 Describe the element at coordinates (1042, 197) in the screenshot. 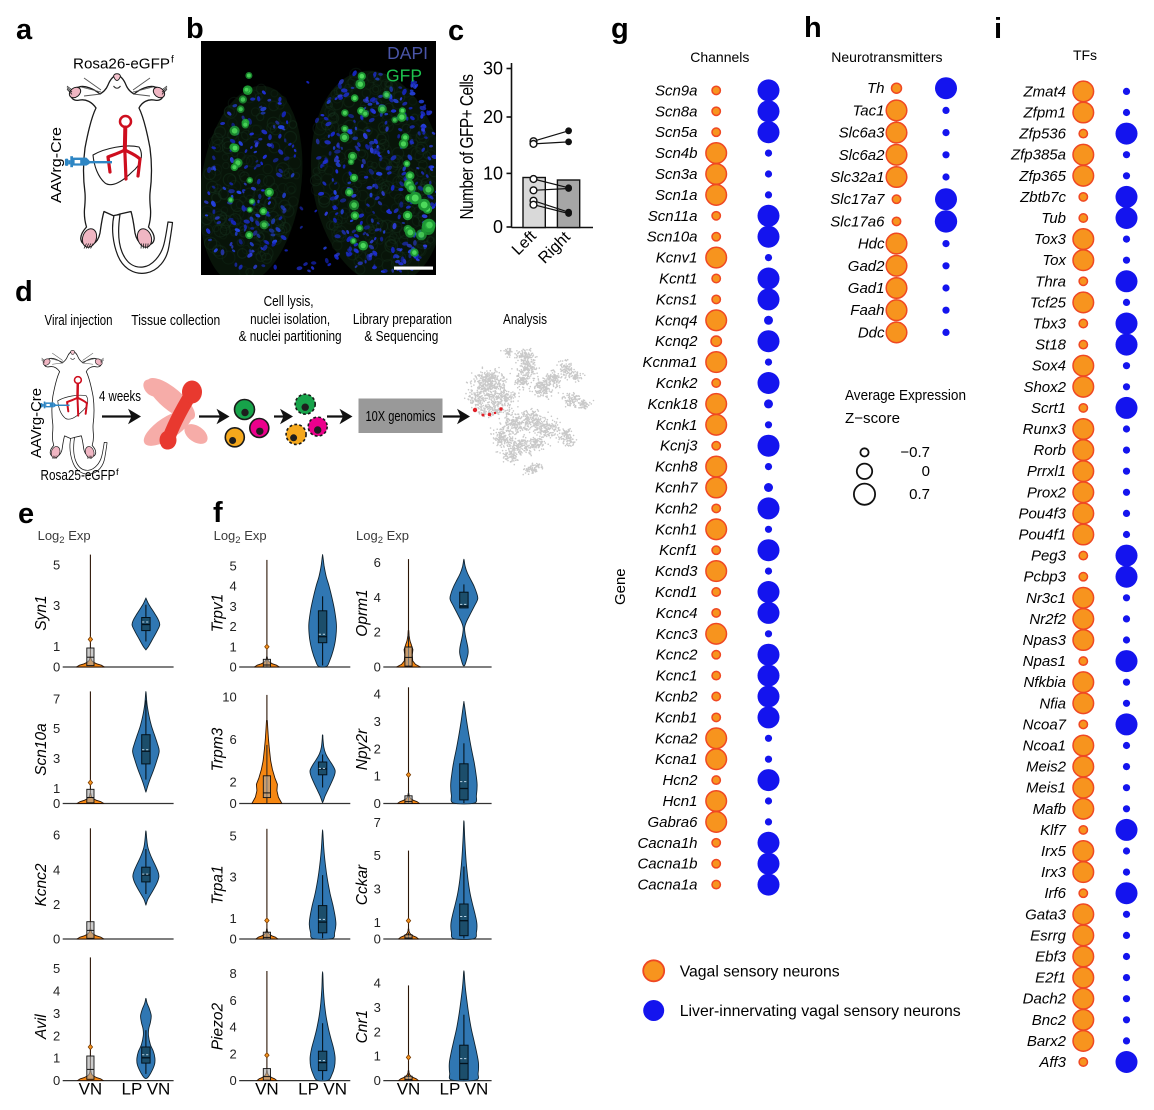

I see `svg-text: Zbtb7c` at that location.